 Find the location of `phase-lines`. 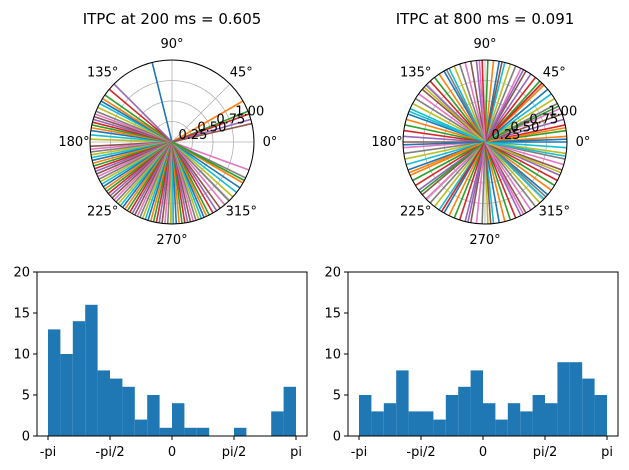

phase-lines is located at coordinates (171, 143).